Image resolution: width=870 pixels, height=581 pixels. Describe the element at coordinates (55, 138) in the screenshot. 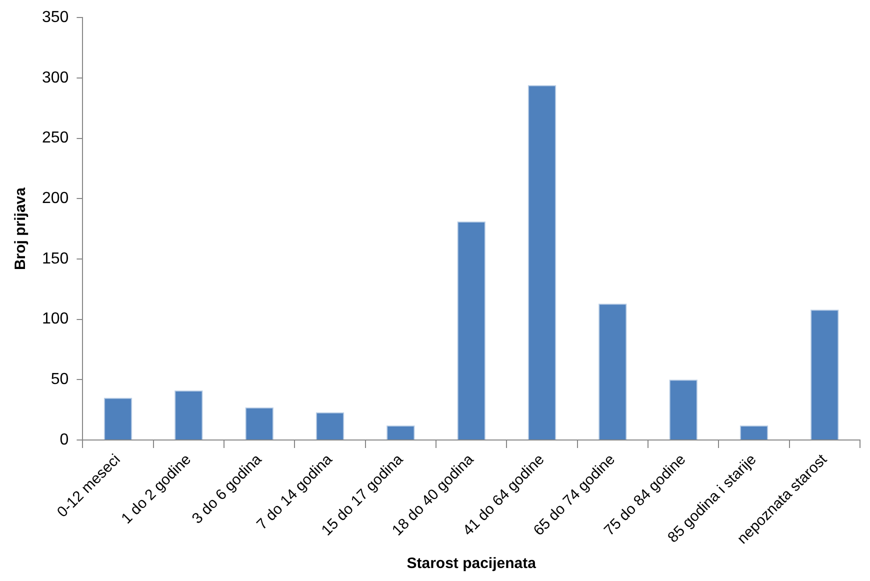

I see `y-tick-label: 250` at that location.